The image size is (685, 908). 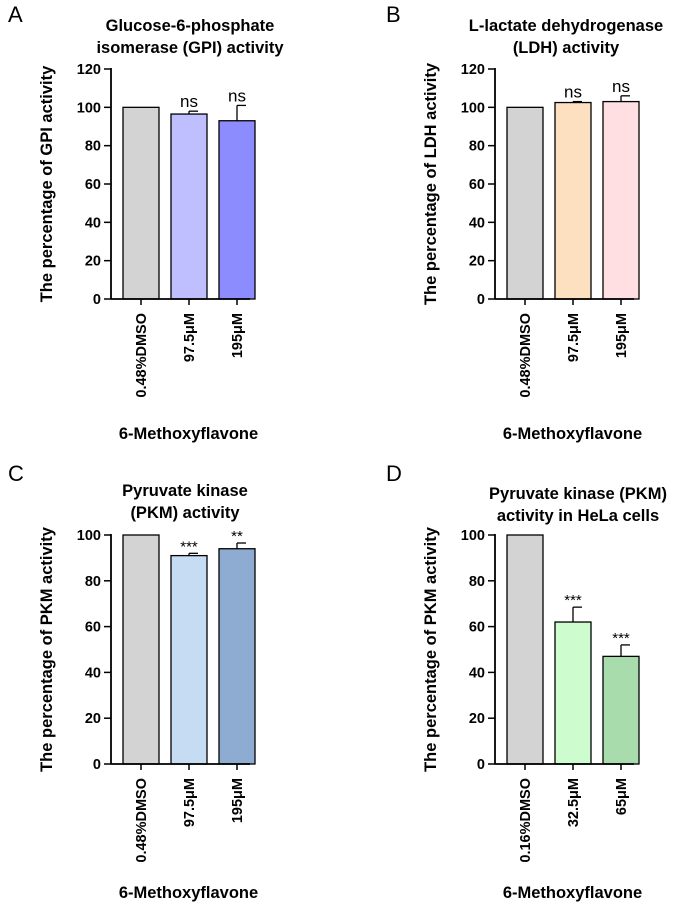 I want to click on chart-title: L-lactate dehydrogenase, so click(x=566, y=26).